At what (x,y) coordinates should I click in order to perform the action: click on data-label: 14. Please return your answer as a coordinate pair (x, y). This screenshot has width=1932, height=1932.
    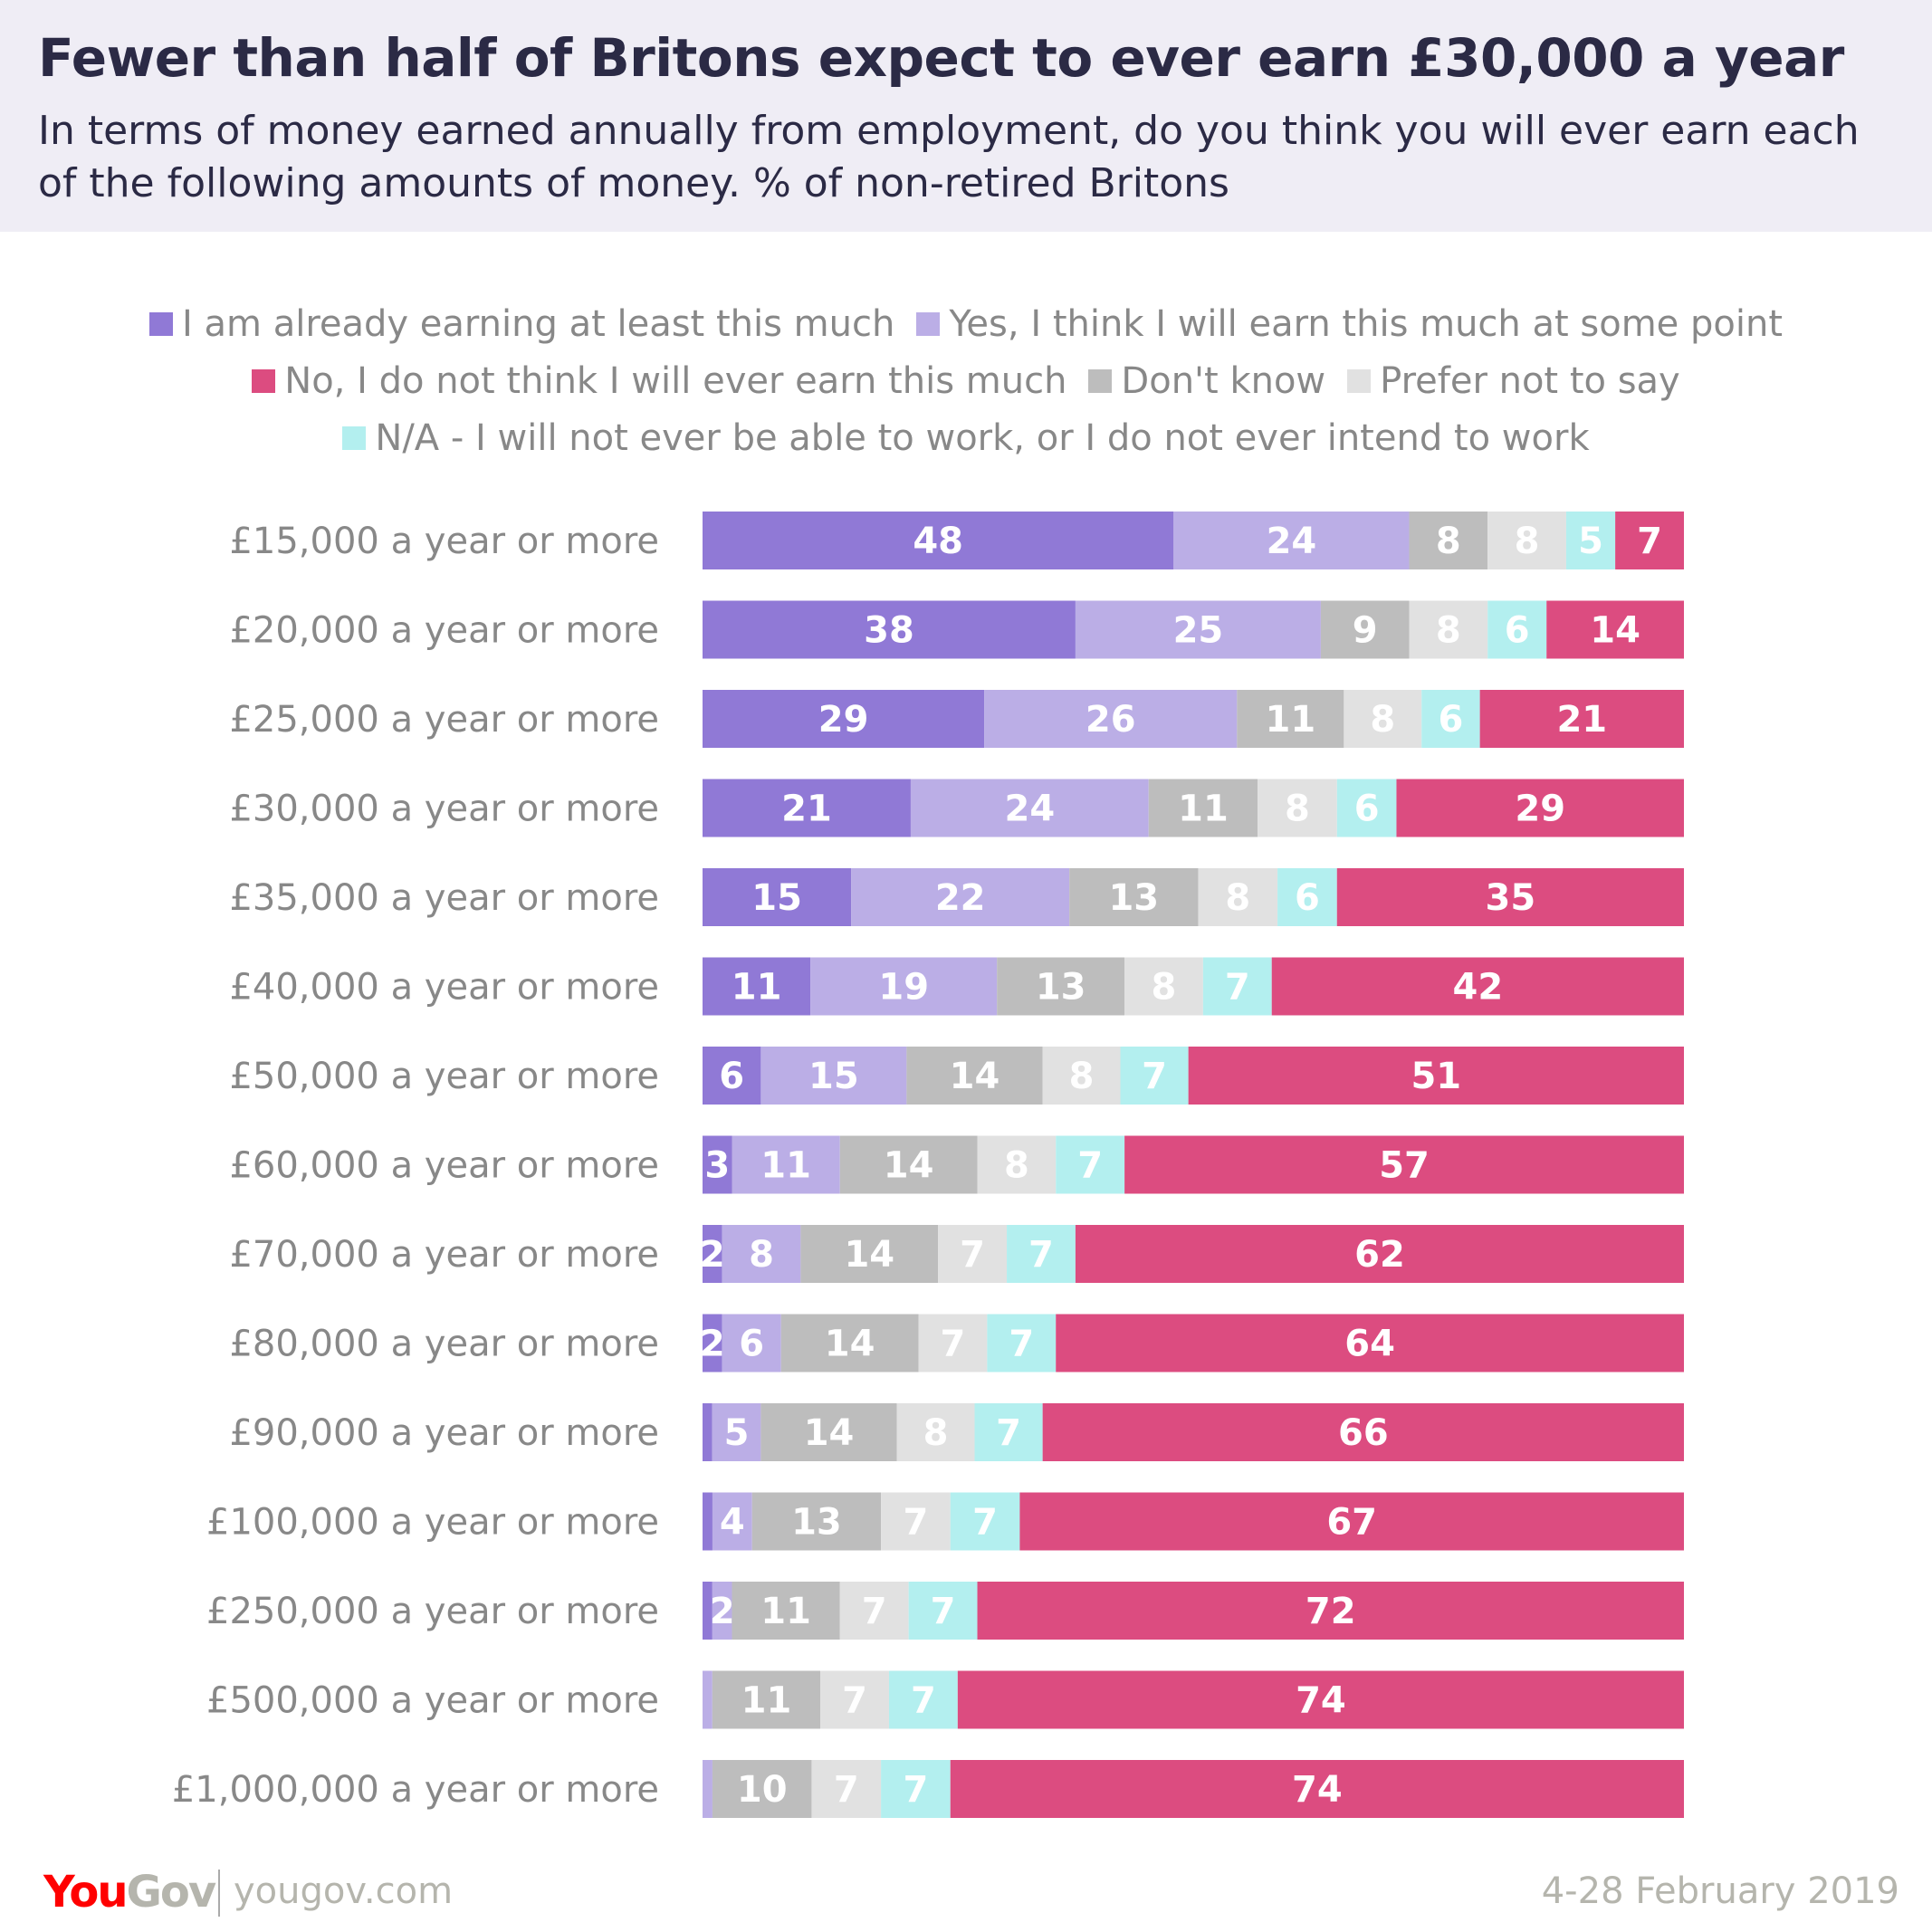
    Looking at the image, I should click on (869, 1255).